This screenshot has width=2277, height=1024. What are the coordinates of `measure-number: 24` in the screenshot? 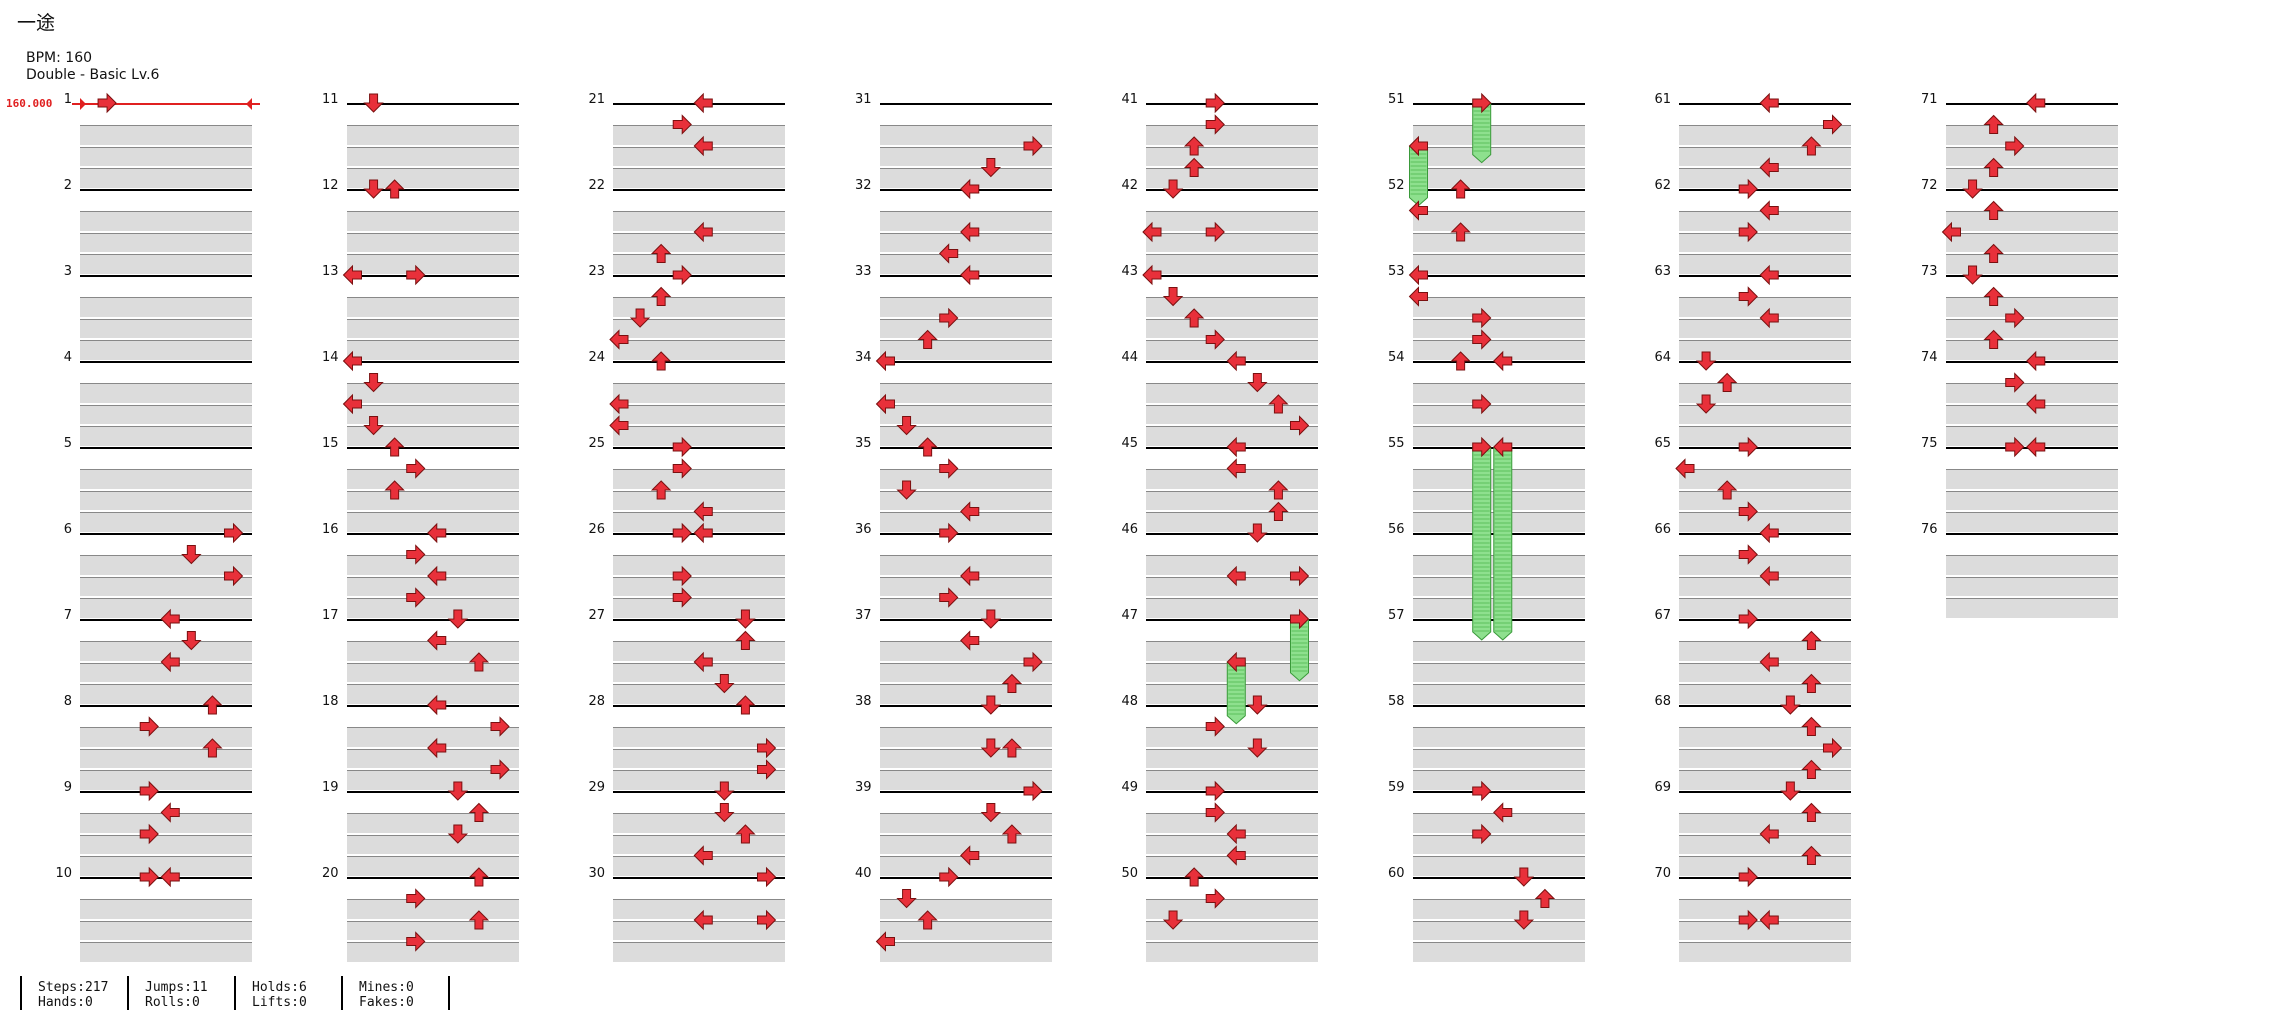 It's located at (596, 357).